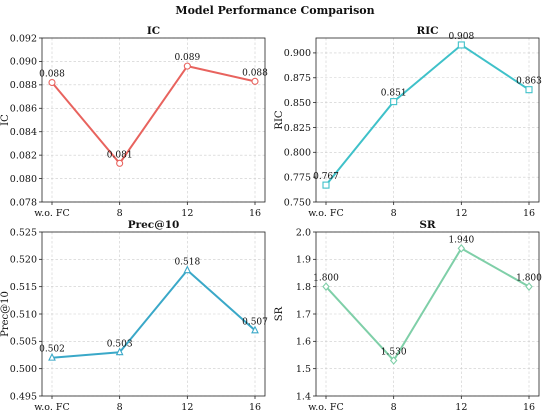  I want to click on ic-ytick-label: 0.092, so click(23, 38).